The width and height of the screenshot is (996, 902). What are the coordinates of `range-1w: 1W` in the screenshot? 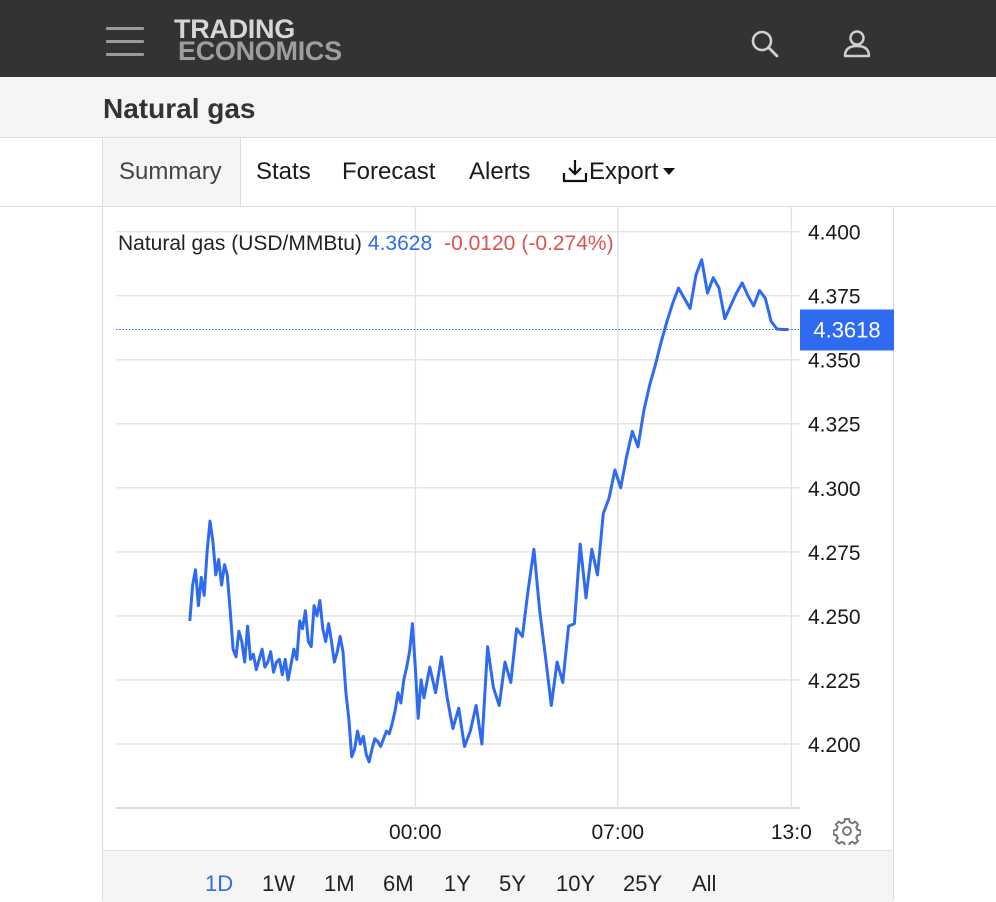 It's located at (278, 883).